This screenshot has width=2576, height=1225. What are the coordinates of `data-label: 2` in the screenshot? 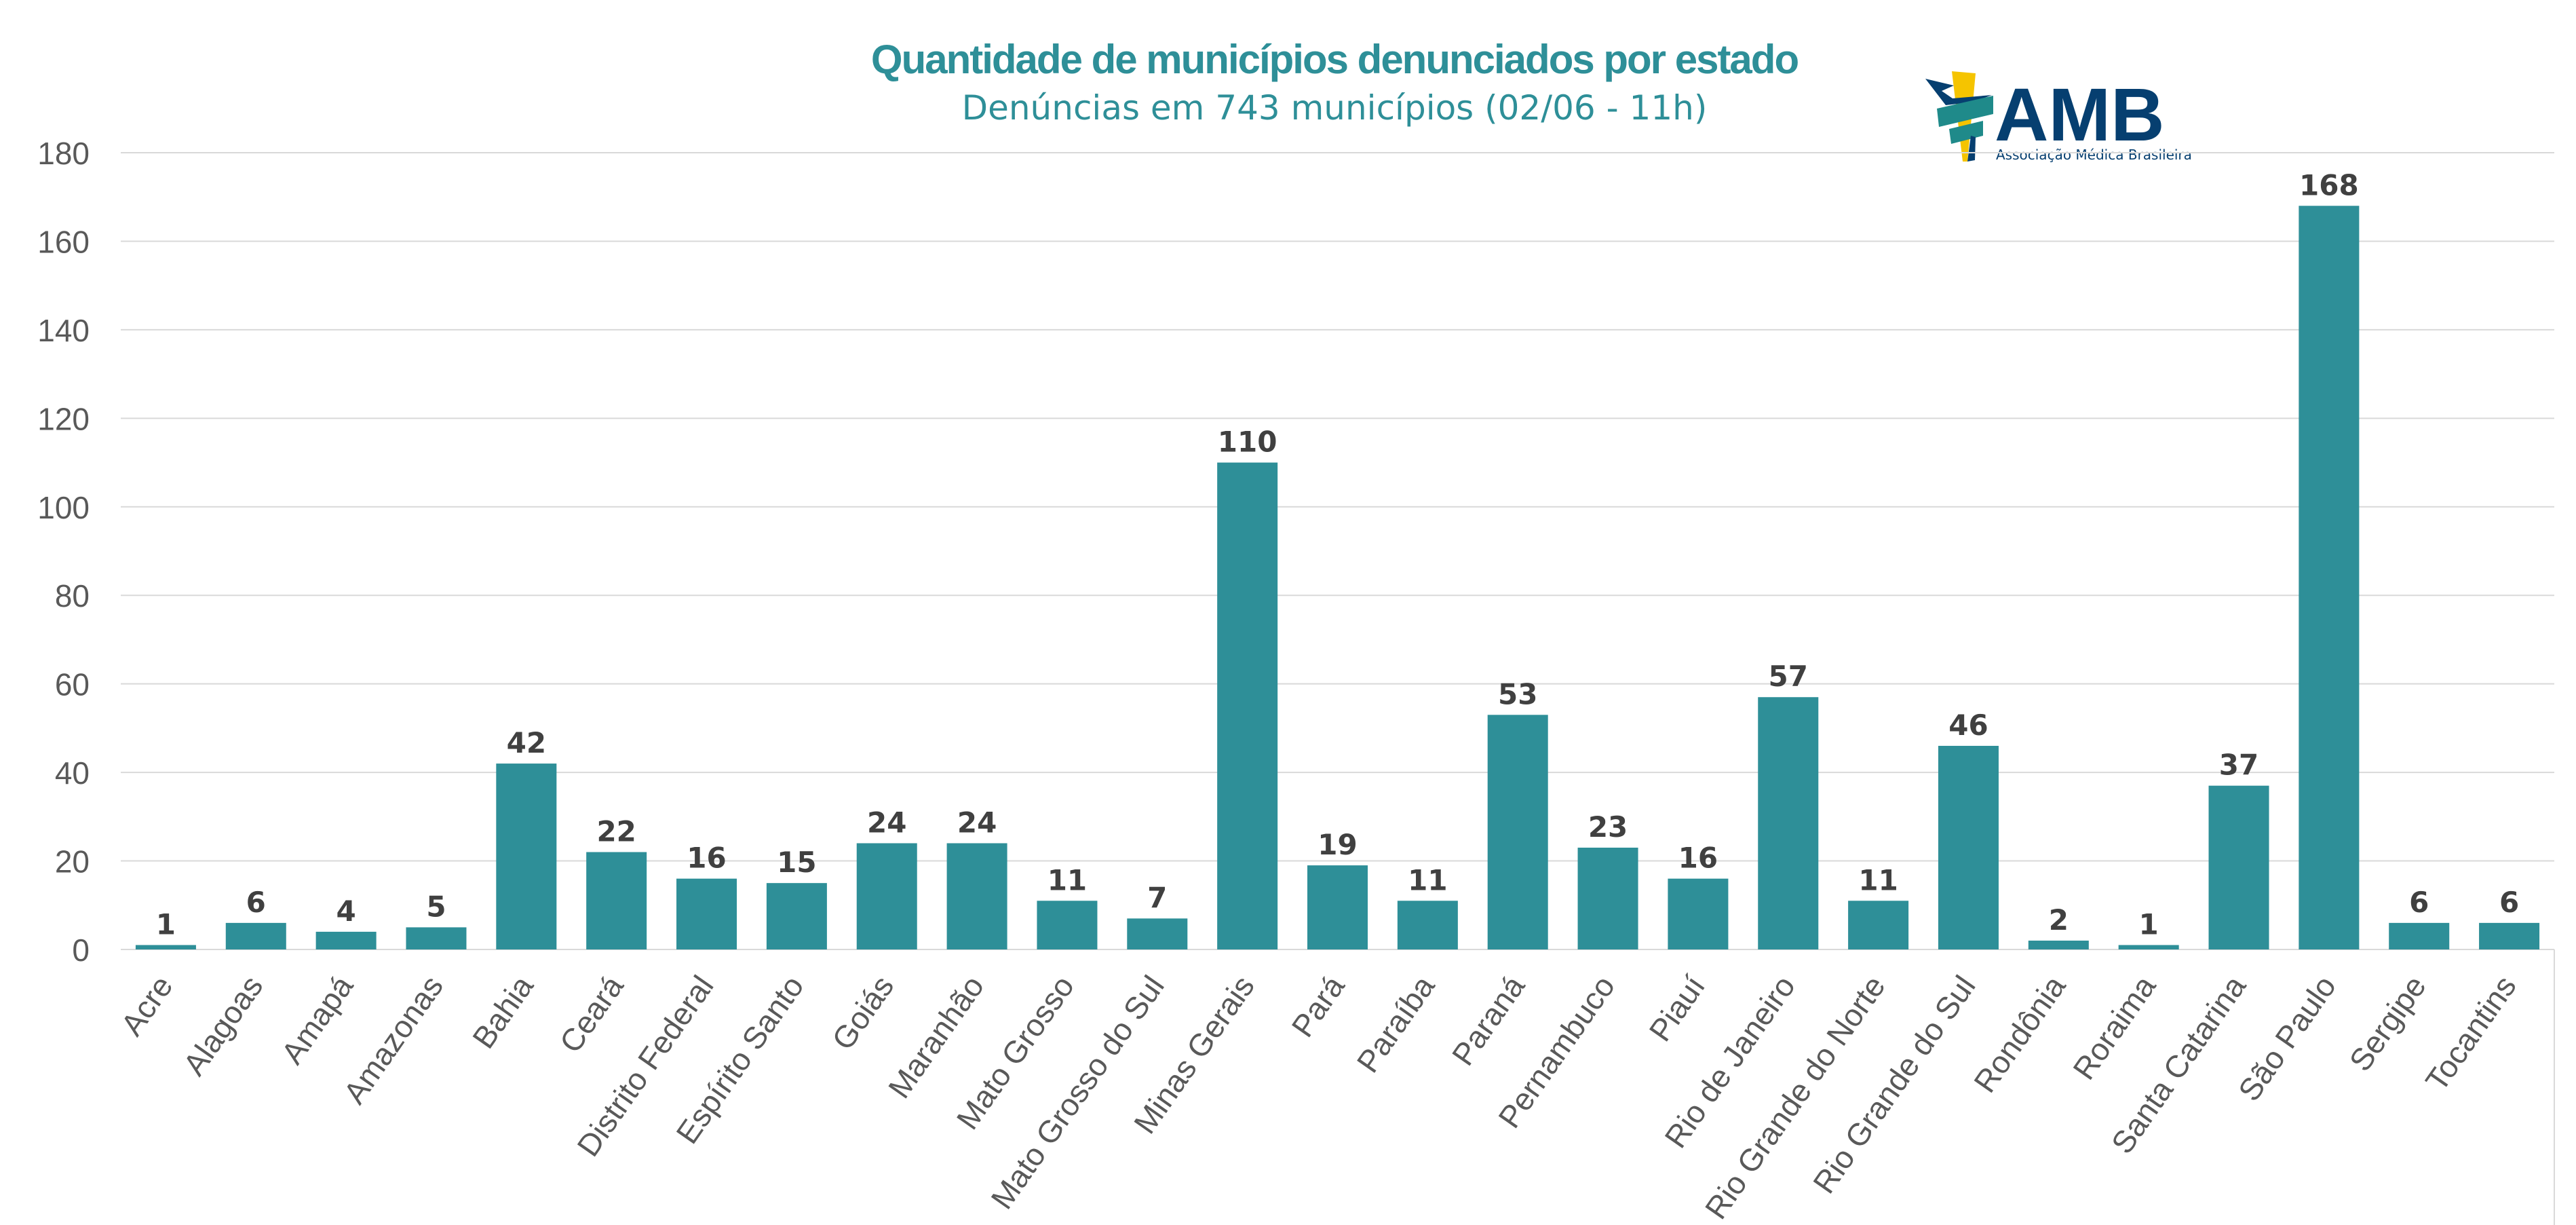 It's located at (2059, 920).